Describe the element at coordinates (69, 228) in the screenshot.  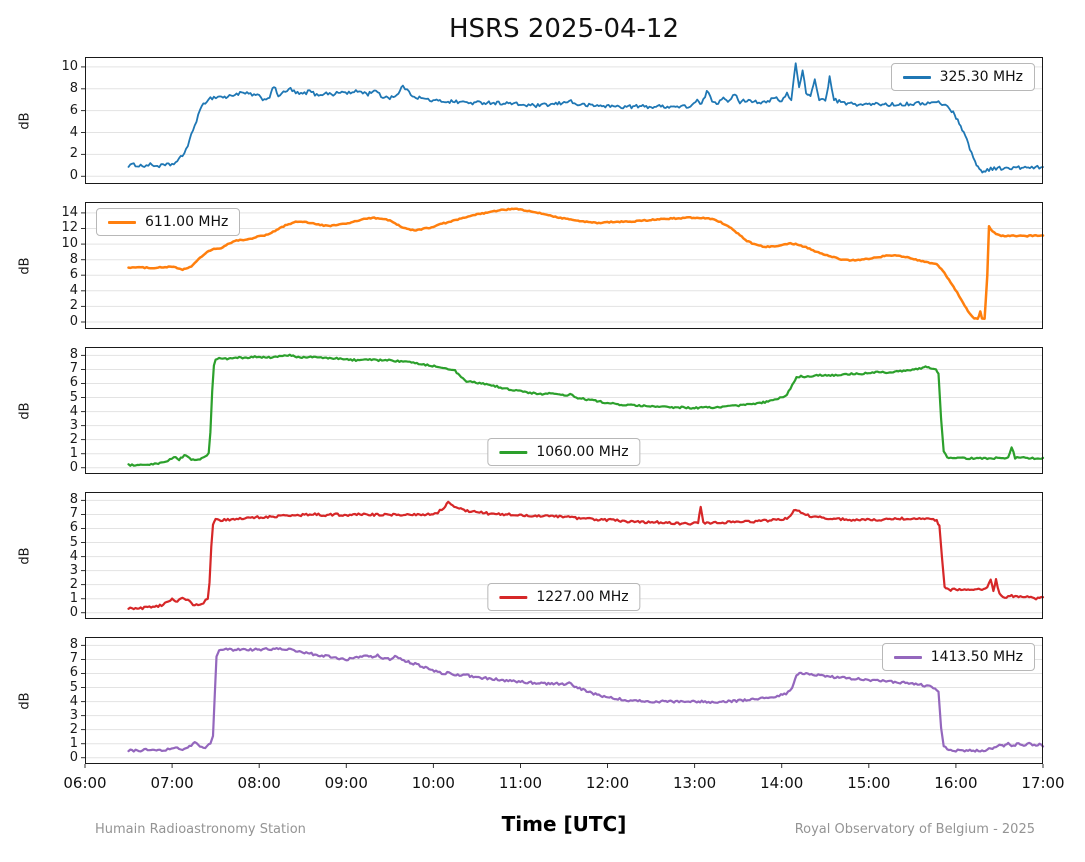
I see `y-tick-label: 12` at that location.